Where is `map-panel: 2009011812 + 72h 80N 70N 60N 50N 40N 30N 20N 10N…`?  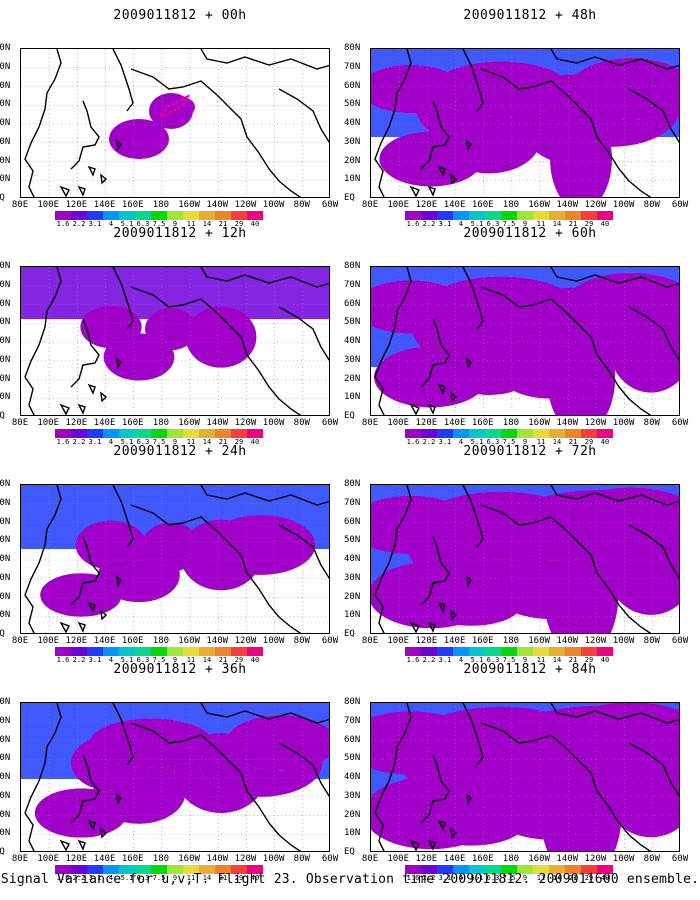
map-panel: 2009011812 + 72h 80N 70N 60N 50N 40N 30N 20N 10N… is located at coordinates (516, 554).